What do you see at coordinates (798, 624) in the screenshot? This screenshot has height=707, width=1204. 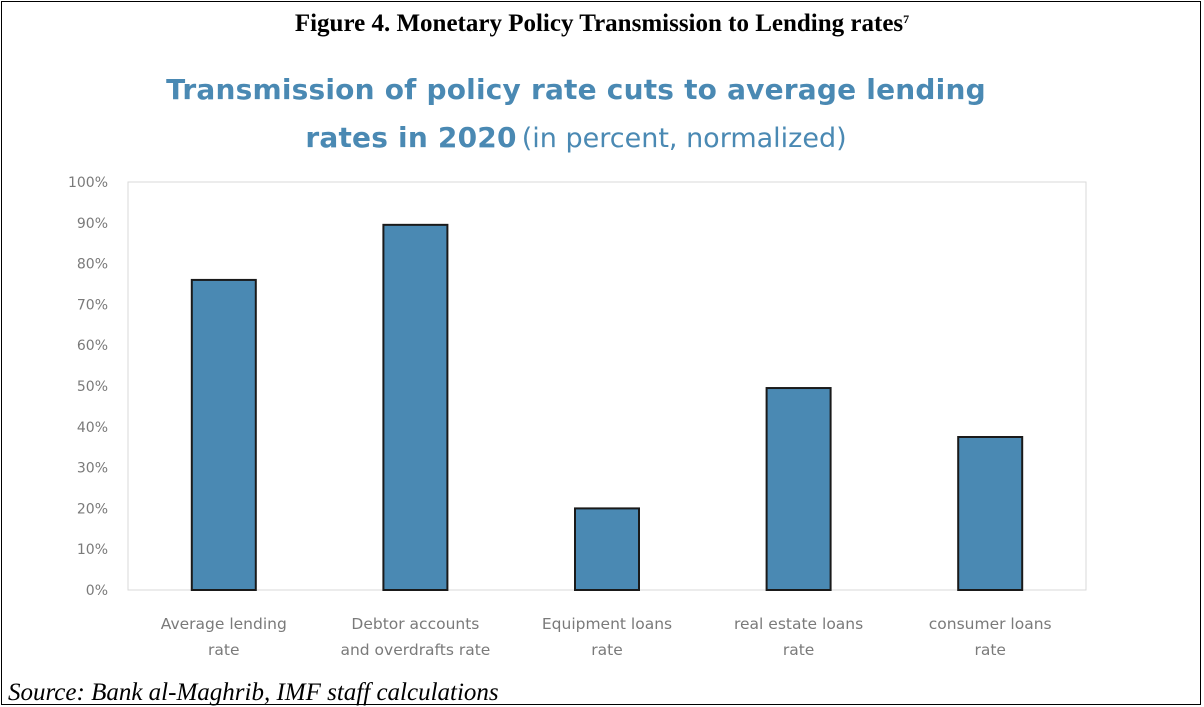 I see `x-tick-label: real estate loans` at bounding box center [798, 624].